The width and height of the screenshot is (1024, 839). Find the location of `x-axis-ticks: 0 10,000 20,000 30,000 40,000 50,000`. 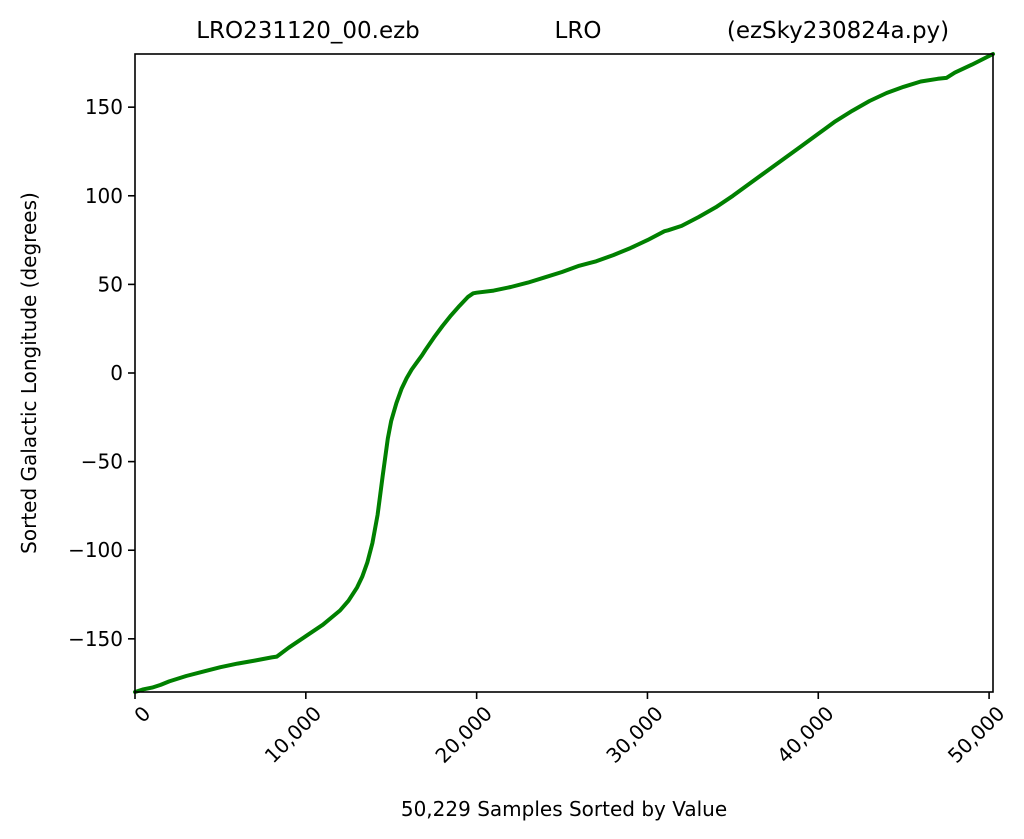

x-axis-ticks: 0 10,000 20,000 30,000 40,000 50,000 is located at coordinates (569, 730).